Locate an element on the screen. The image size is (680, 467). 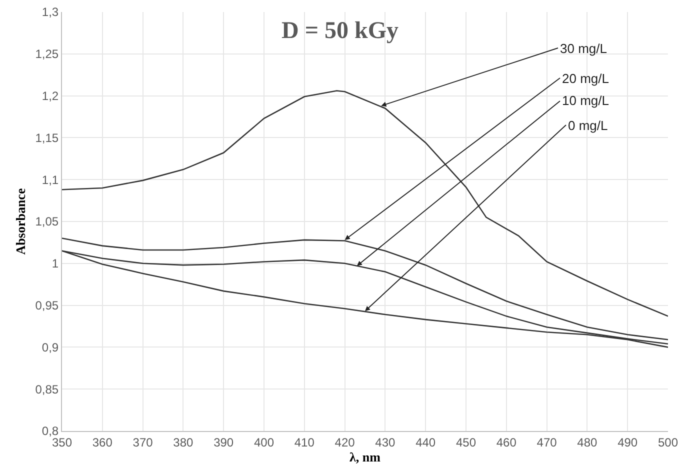
x-tick-label: 410 is located at coordinates (304, 442).